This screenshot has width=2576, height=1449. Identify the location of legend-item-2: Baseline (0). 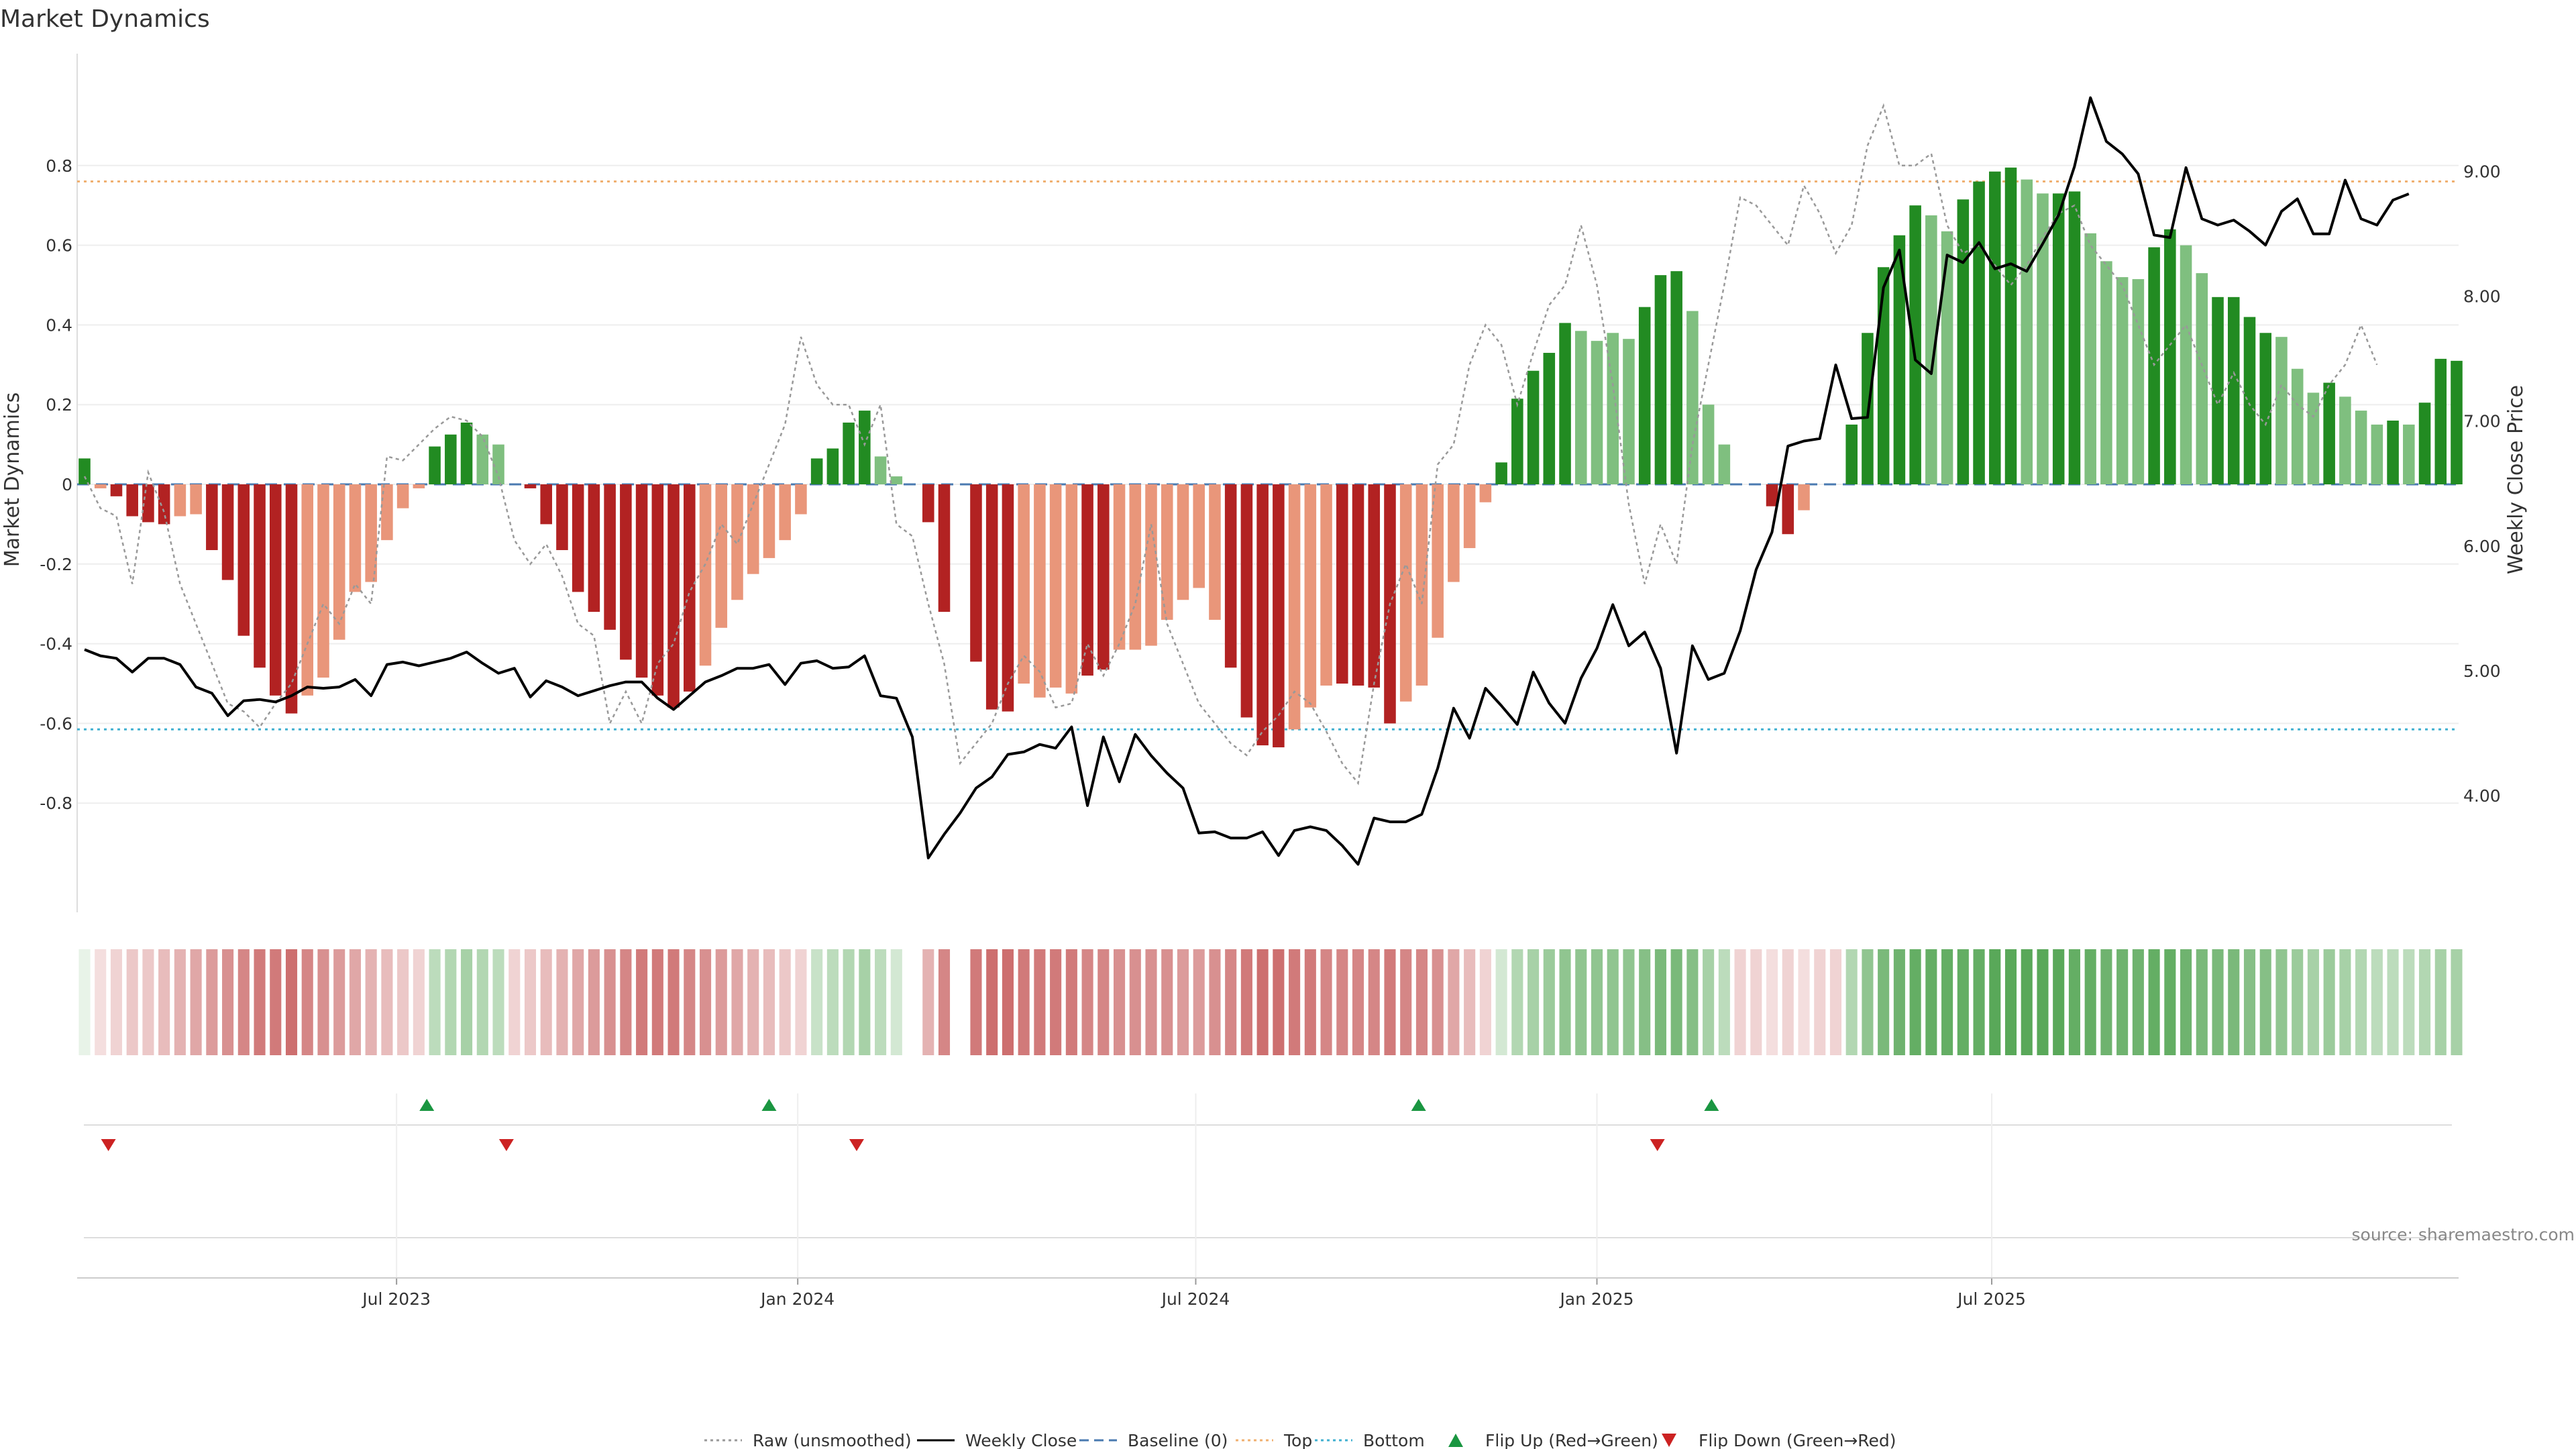
(1153, 1440).